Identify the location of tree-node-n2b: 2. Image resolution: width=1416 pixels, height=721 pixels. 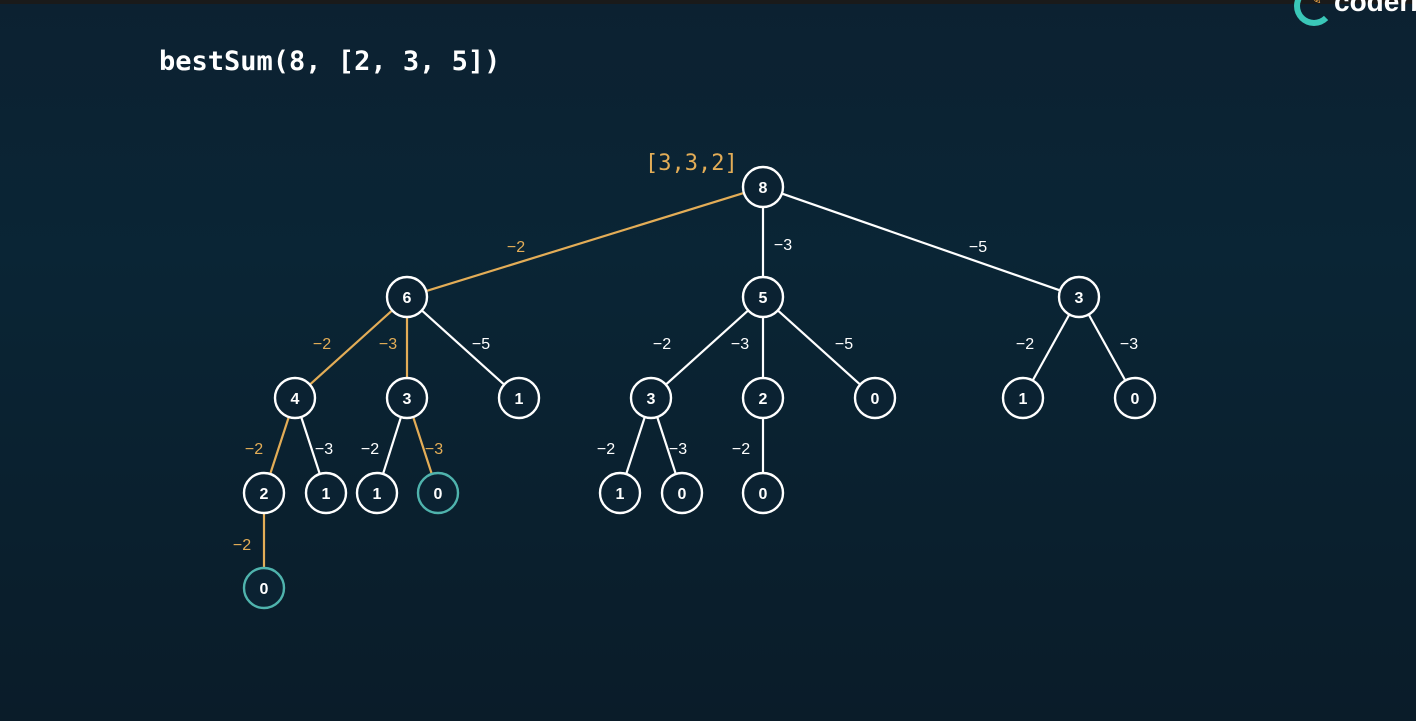
(763, 398).